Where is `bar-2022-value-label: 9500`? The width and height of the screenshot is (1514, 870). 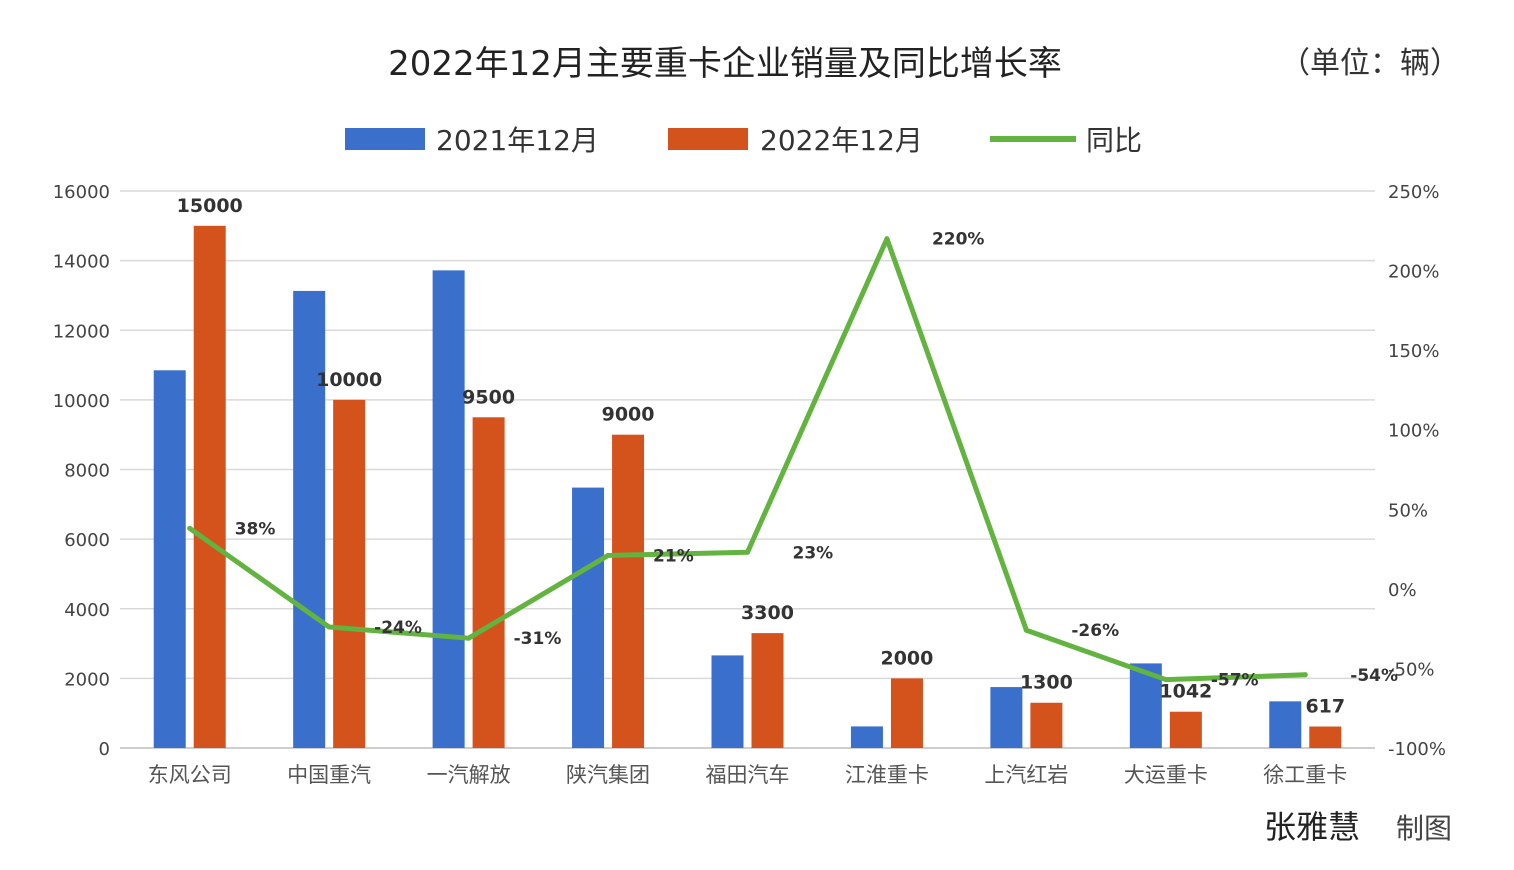
bar-2022-value-label: 9500 is located at coordinates (488, 397).